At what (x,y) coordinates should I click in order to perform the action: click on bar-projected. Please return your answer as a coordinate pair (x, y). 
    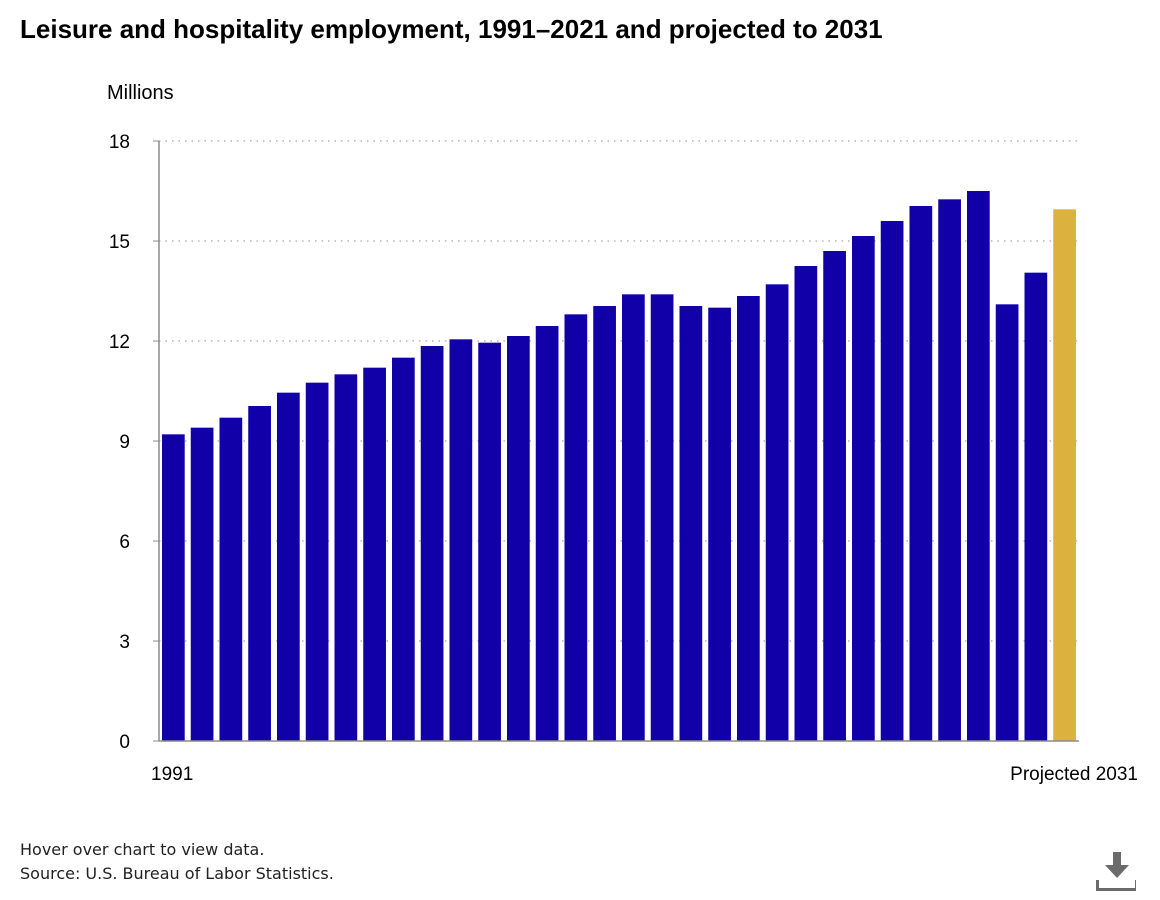
    Looking at the image, I should click on (1064, 475).